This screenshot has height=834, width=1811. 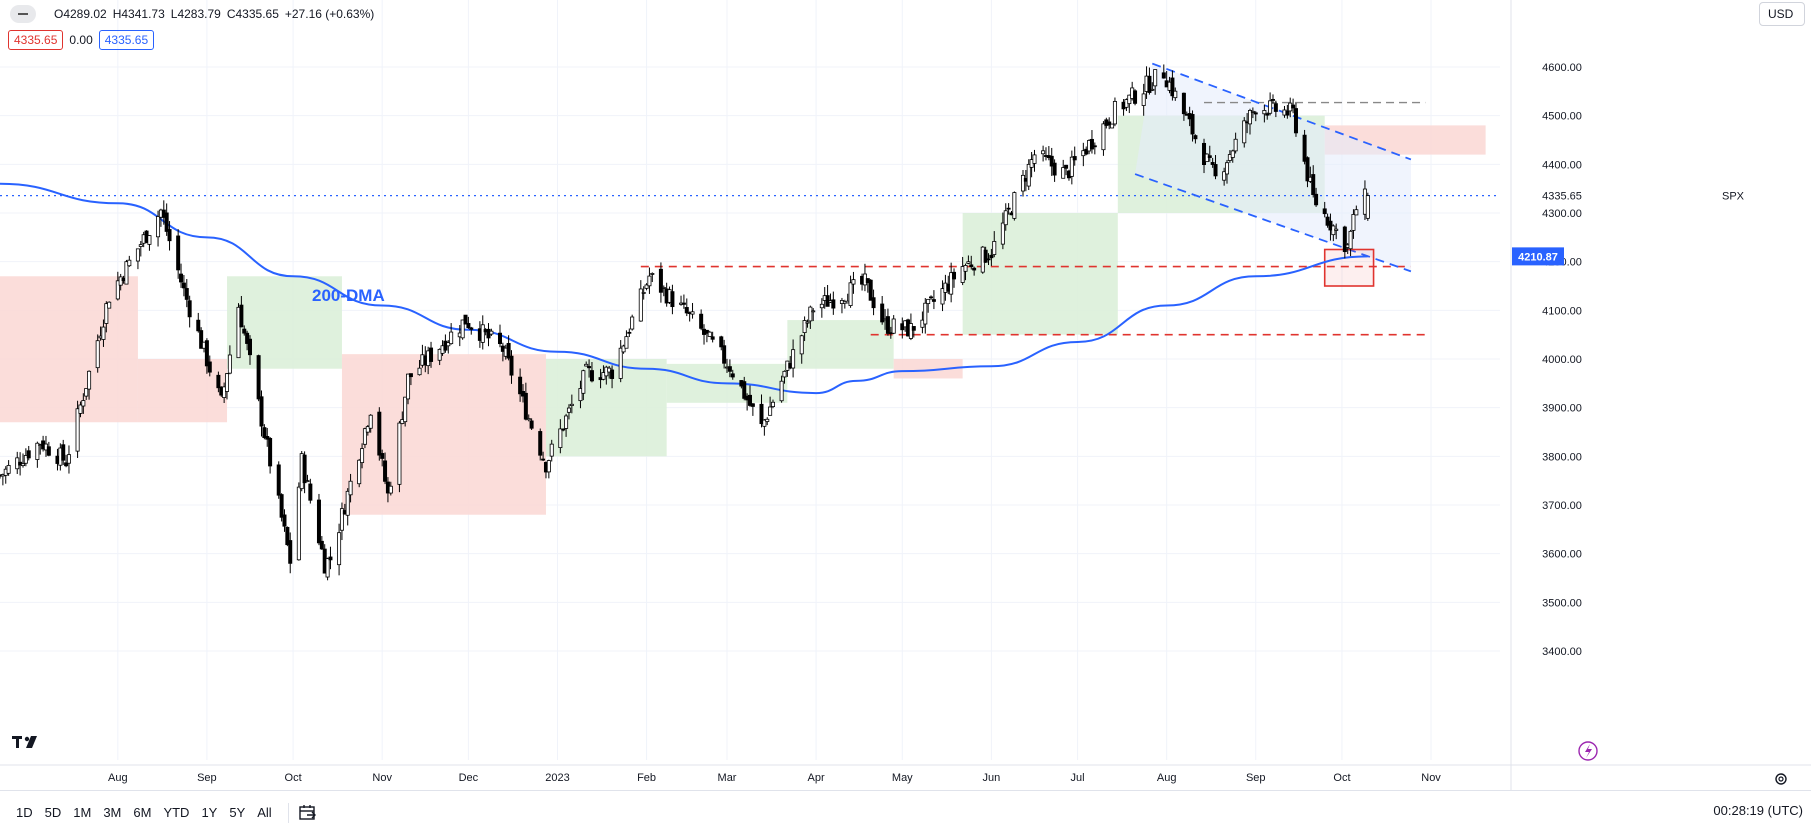 I want to click on y-tick-label: 3400.00, so click(x=1562, y=652).